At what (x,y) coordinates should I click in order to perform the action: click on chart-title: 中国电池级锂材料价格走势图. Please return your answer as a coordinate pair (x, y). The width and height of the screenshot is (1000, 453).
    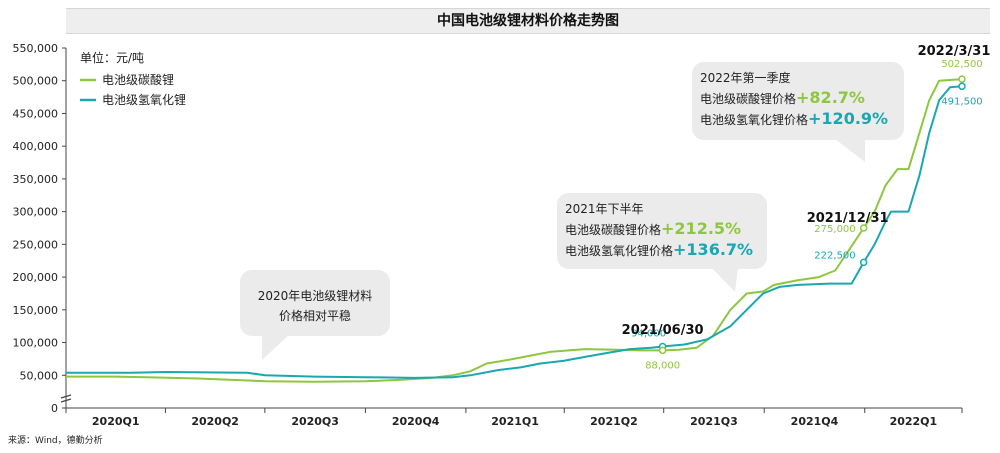
    Looking at the image, I should click on (528, 21).